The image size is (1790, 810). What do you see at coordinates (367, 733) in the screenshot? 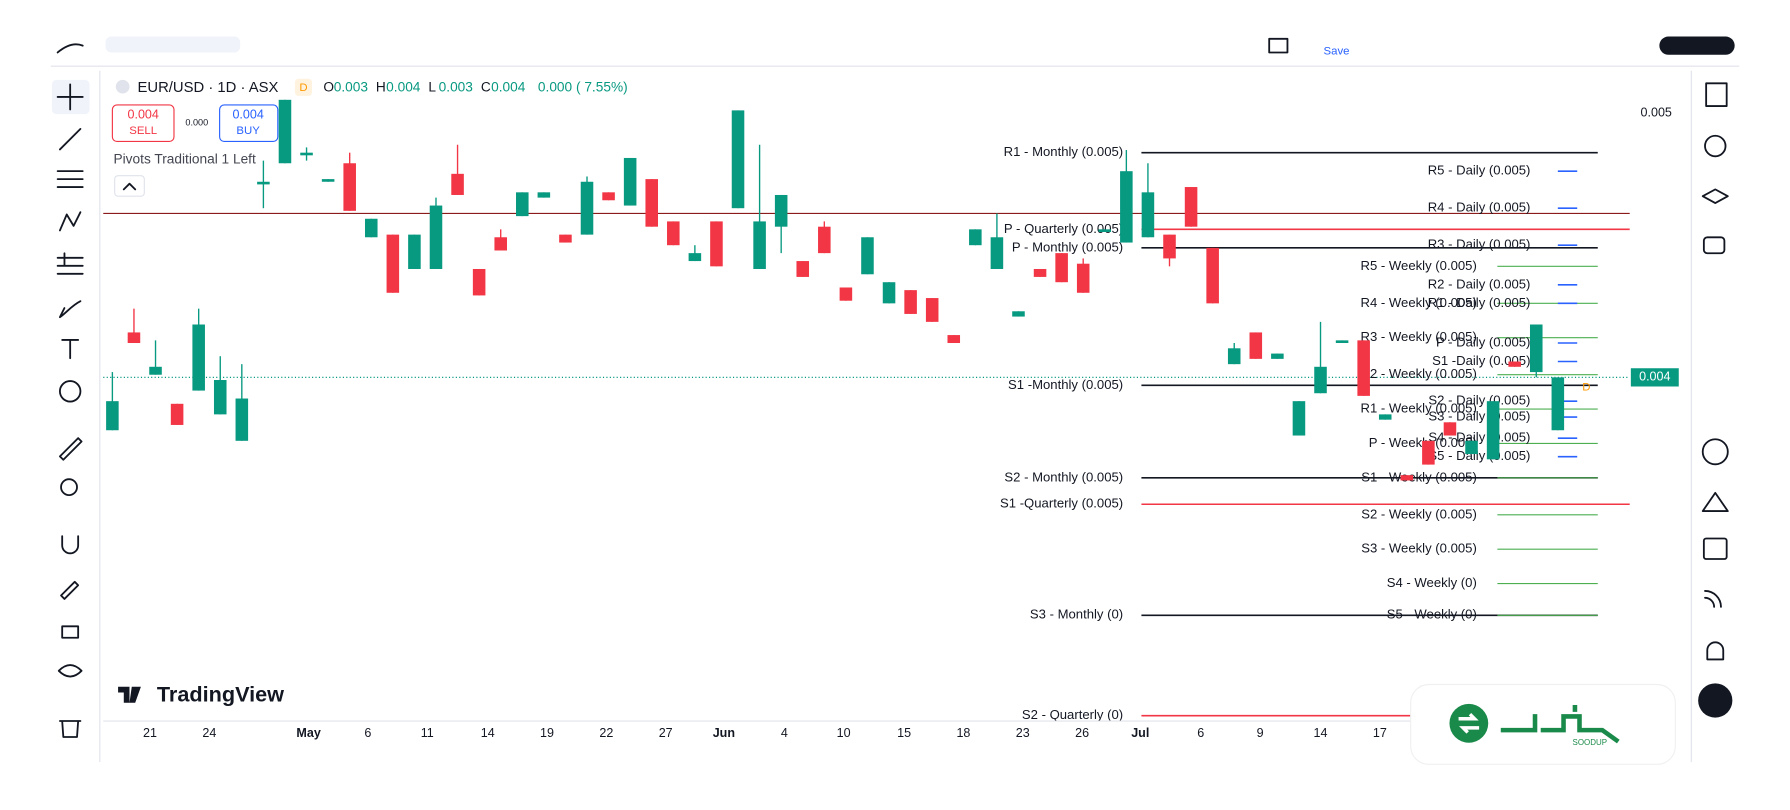
I see `x-tick-label: 6` at bounding box center [367, 733].